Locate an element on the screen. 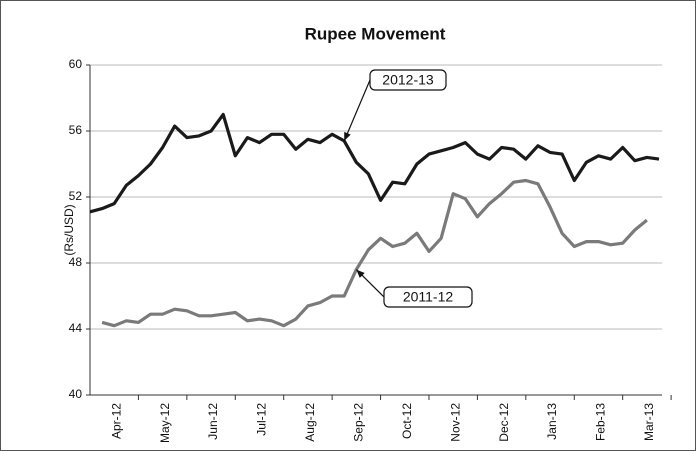 This screenshot has height=451, width=696. y-tick-label: 44 is located at coordinates (76, 328).